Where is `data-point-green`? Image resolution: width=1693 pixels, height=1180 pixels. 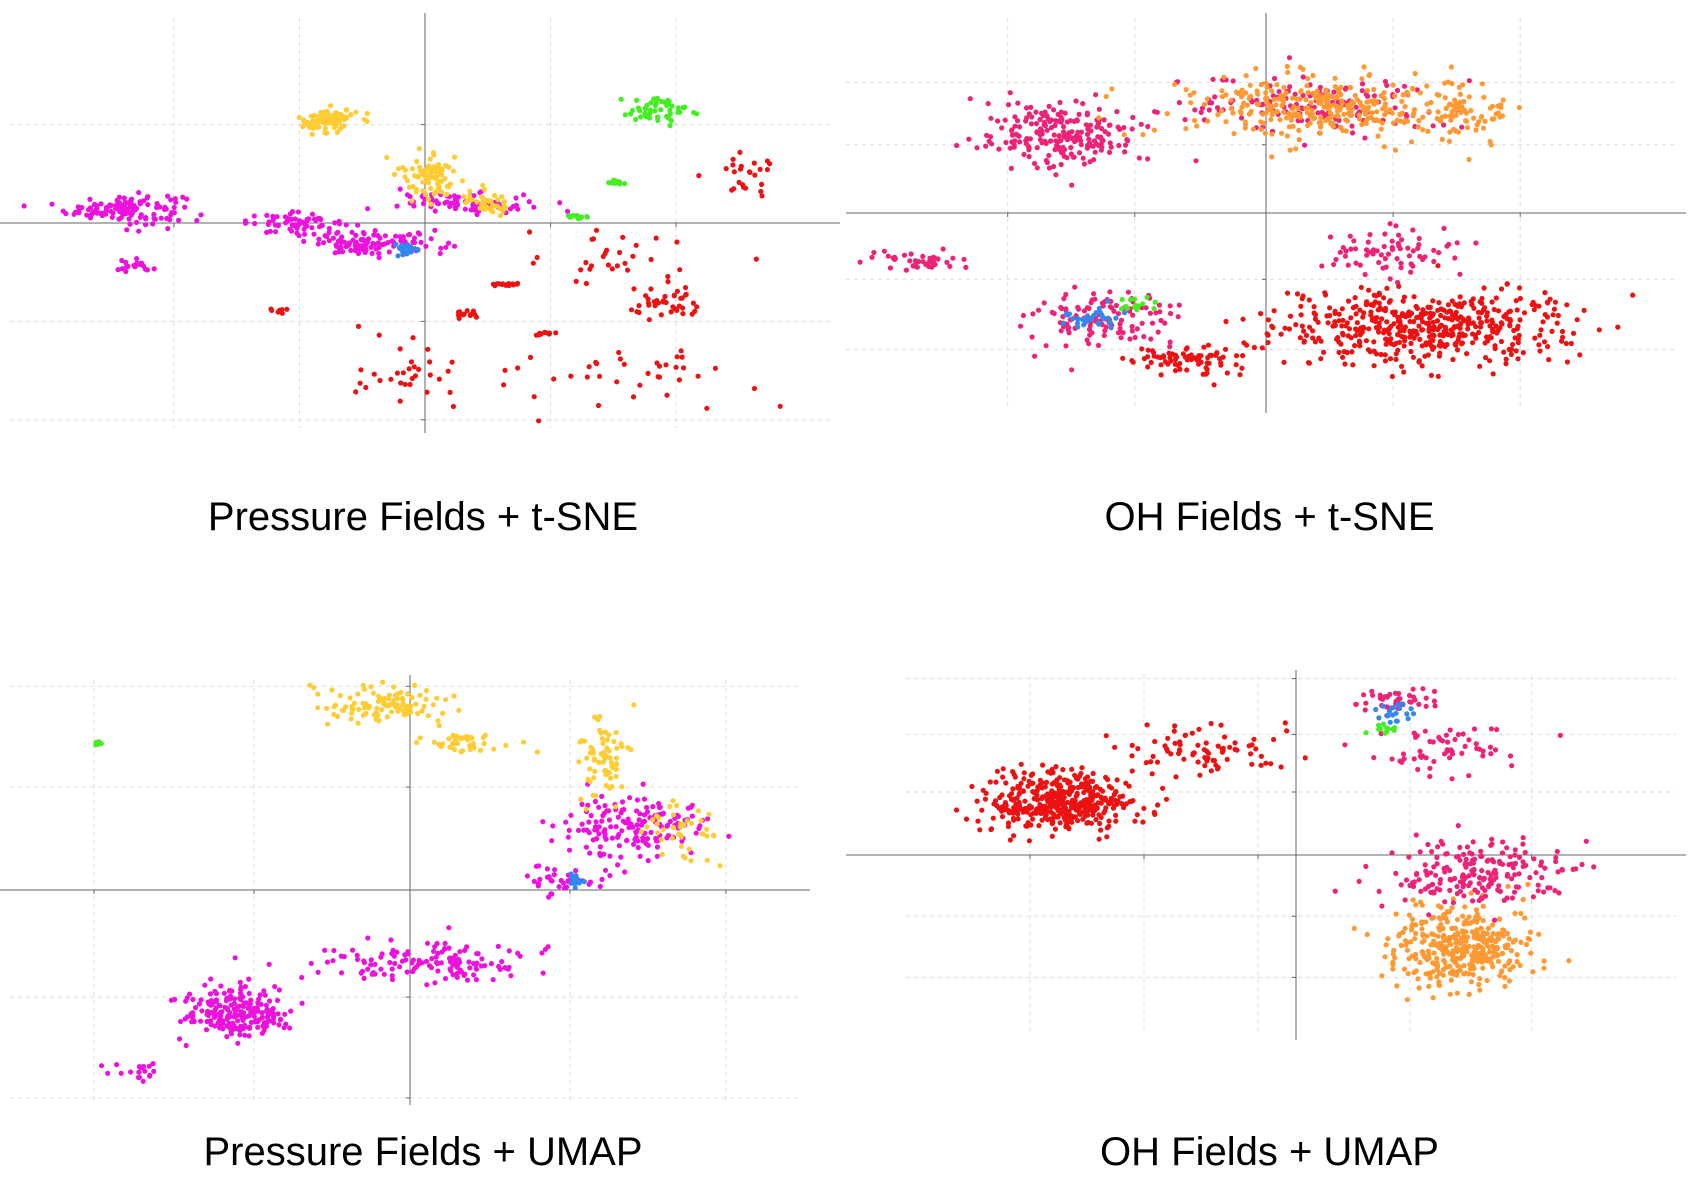 data-point-green is located at coordinates (1130, 300).